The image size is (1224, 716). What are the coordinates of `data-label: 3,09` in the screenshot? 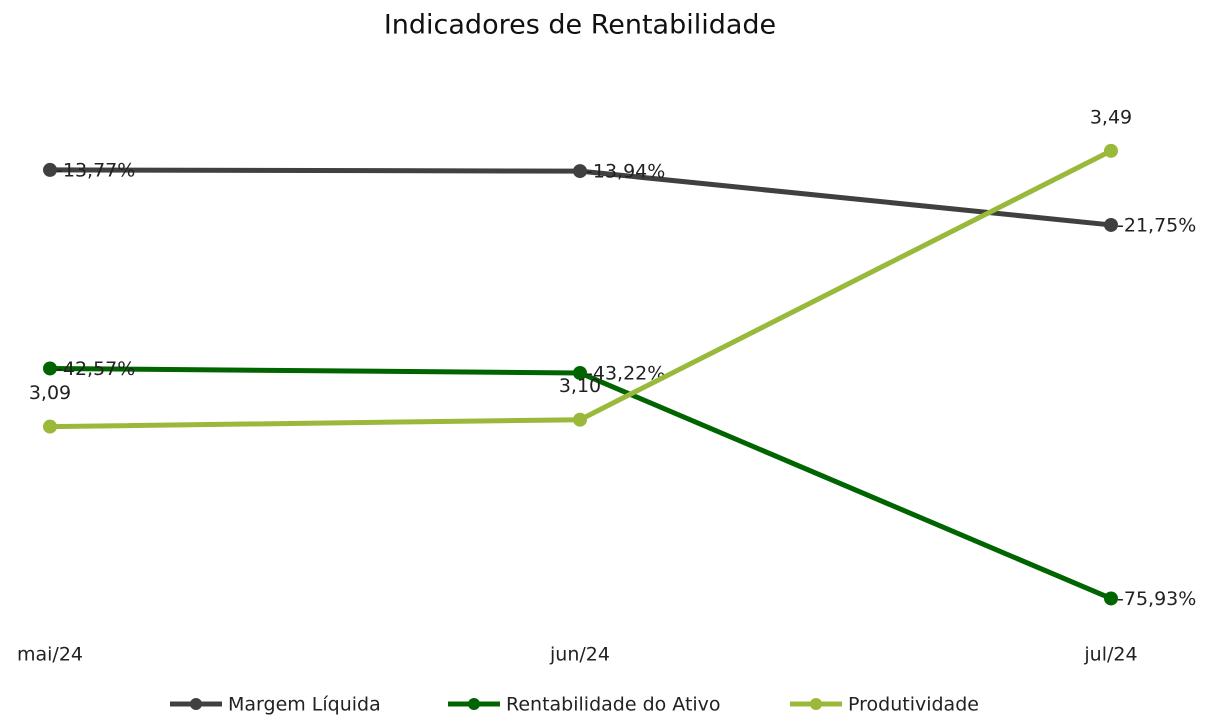 It's located at (50, 393).